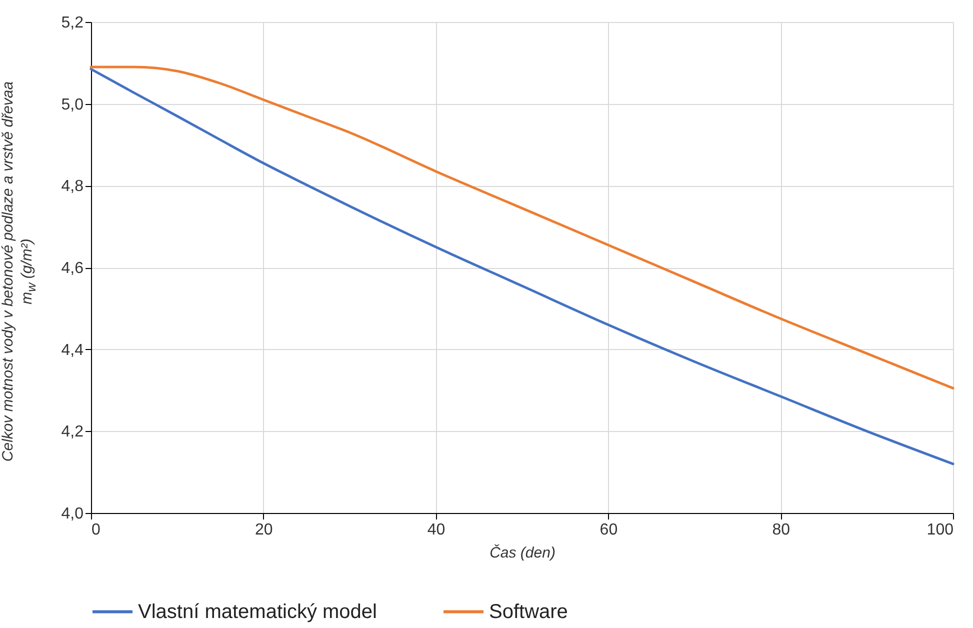  Describe the element at coordinates (257, 611) in the screenshot. I see `legend-label: Vlastní matematický model` at that location.